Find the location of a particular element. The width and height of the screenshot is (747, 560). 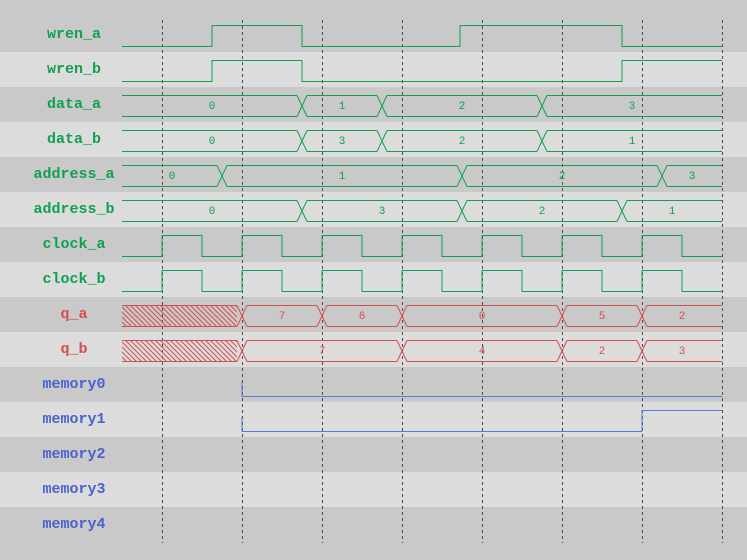

bus-value-q_b-1: 7 is located at coordinates (322, 352).